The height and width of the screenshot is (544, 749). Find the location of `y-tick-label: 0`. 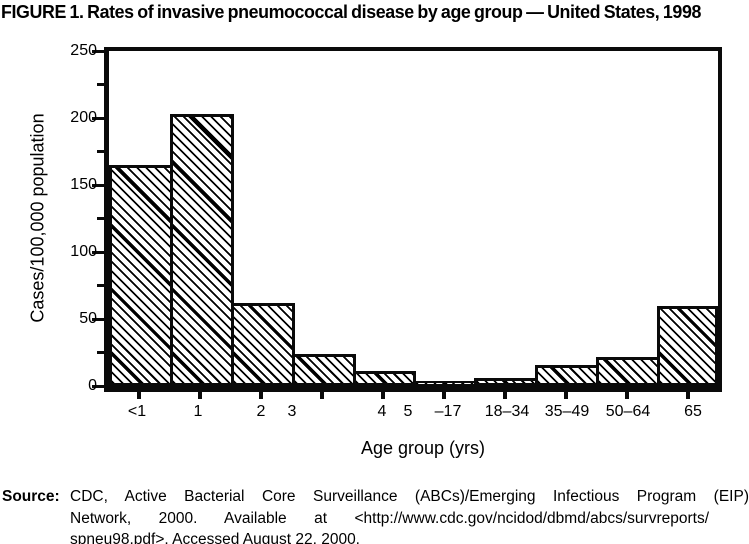

y-tick-label: 0 is located at coordinates (92, 385).